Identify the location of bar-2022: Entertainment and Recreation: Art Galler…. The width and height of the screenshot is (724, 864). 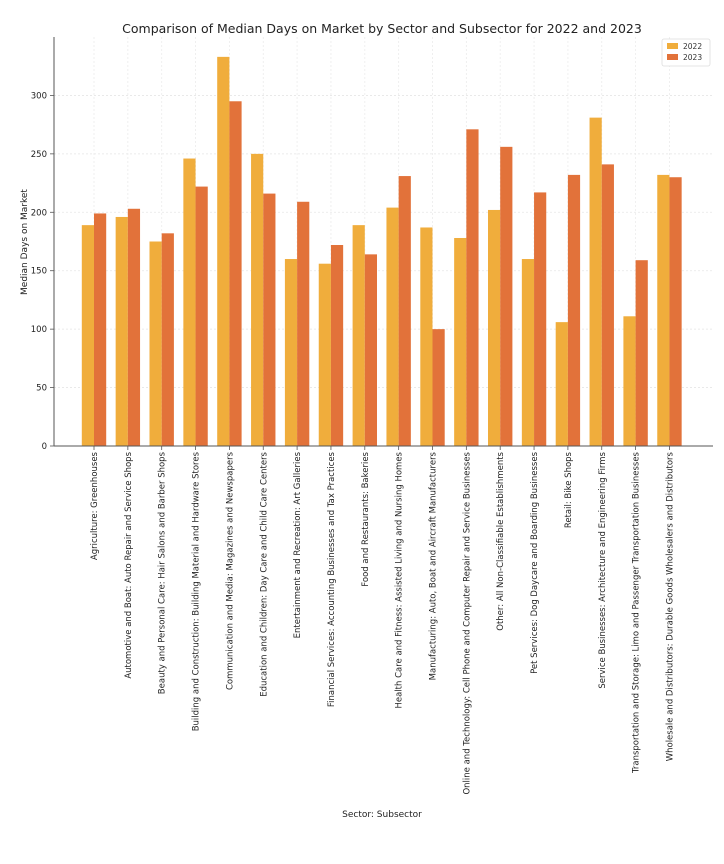
(291, 352).